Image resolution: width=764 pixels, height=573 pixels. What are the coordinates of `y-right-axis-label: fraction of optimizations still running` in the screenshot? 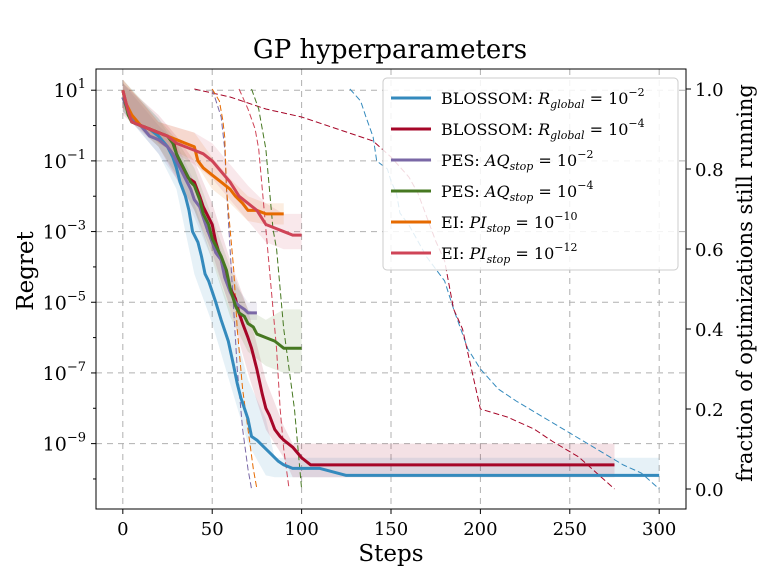 It's located at (745, 283).